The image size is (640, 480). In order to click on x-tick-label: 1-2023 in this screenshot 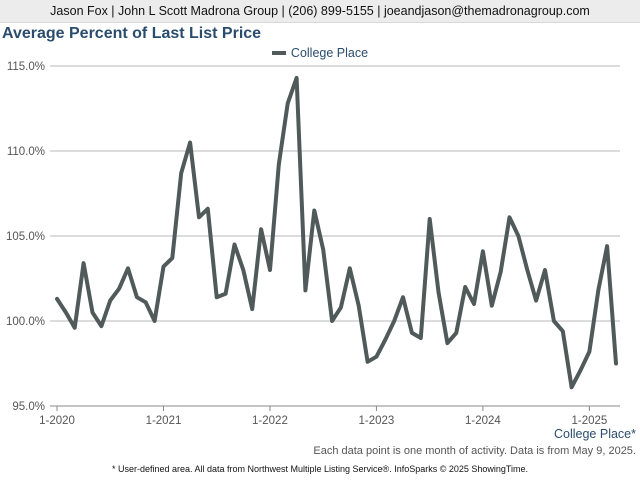, I will do `click(377, 421)`.